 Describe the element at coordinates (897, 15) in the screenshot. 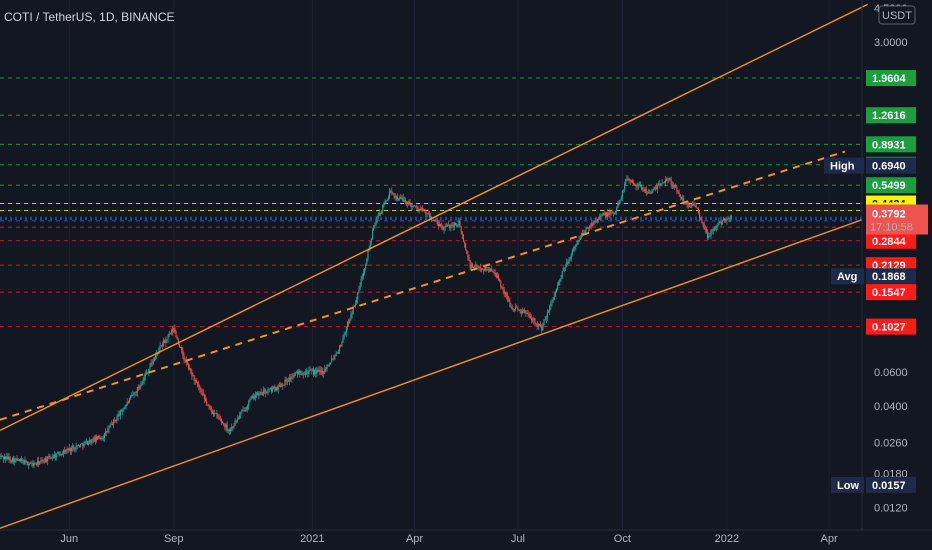

I see `currency-button: USDT` at that location.